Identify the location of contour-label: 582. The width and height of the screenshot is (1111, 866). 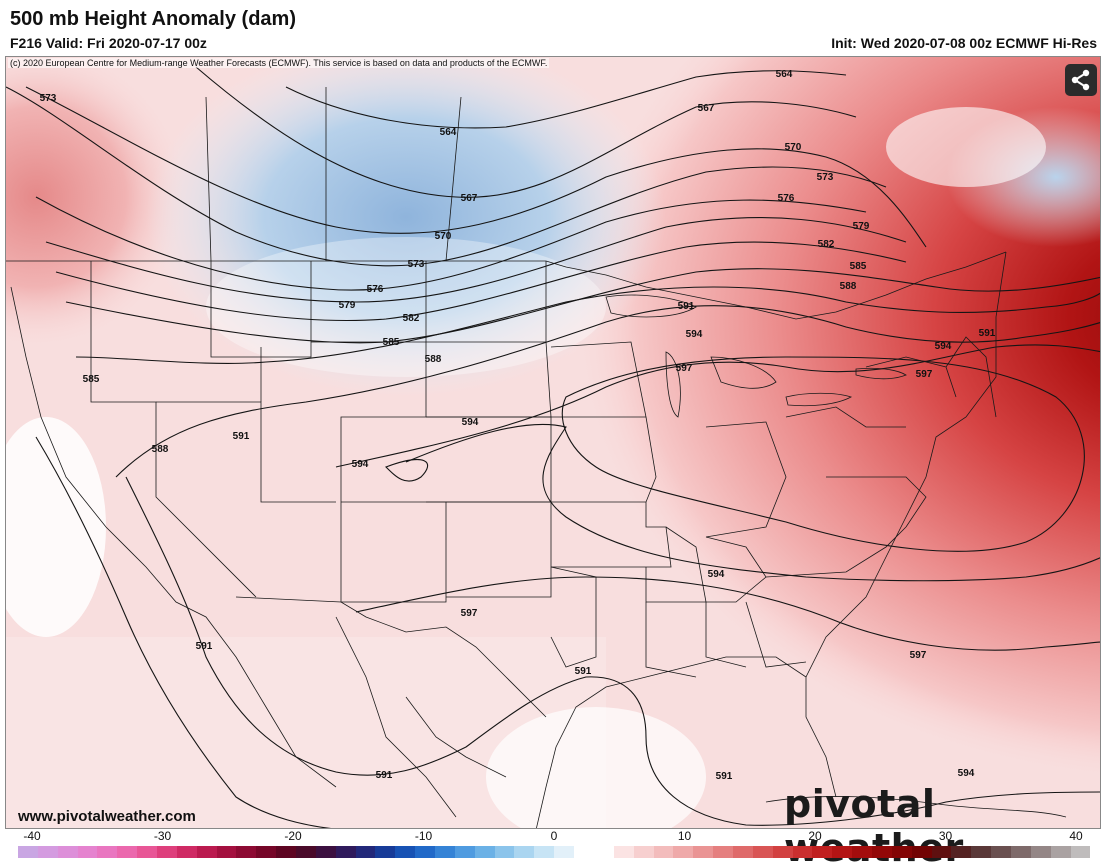
(826, 244).